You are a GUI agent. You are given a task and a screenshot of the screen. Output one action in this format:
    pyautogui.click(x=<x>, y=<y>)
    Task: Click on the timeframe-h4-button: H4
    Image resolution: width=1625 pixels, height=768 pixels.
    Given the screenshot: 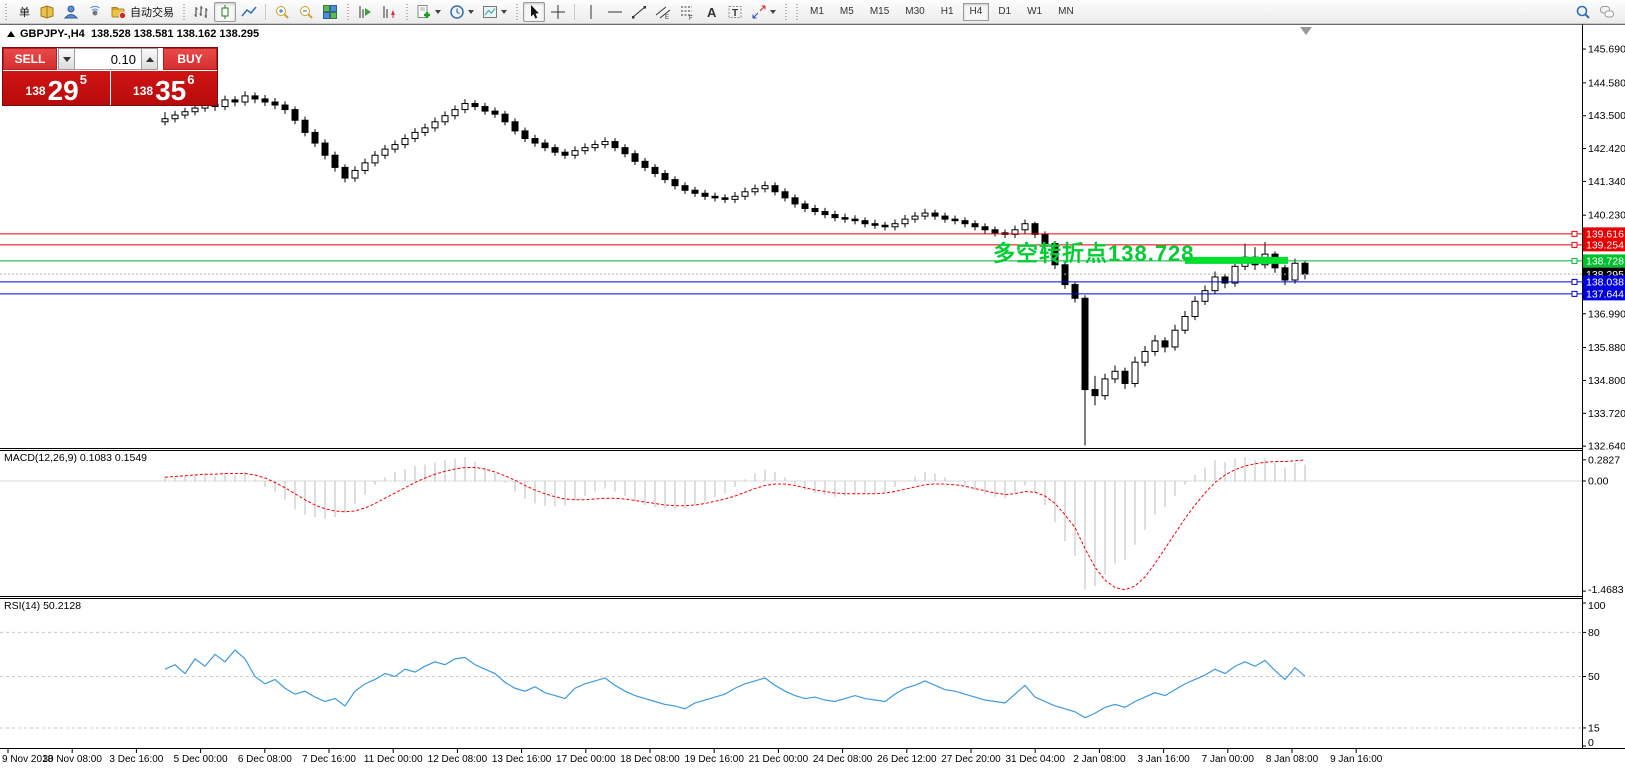 What is the action you would take?
    pyautogui.click(x=976, y=11)
    